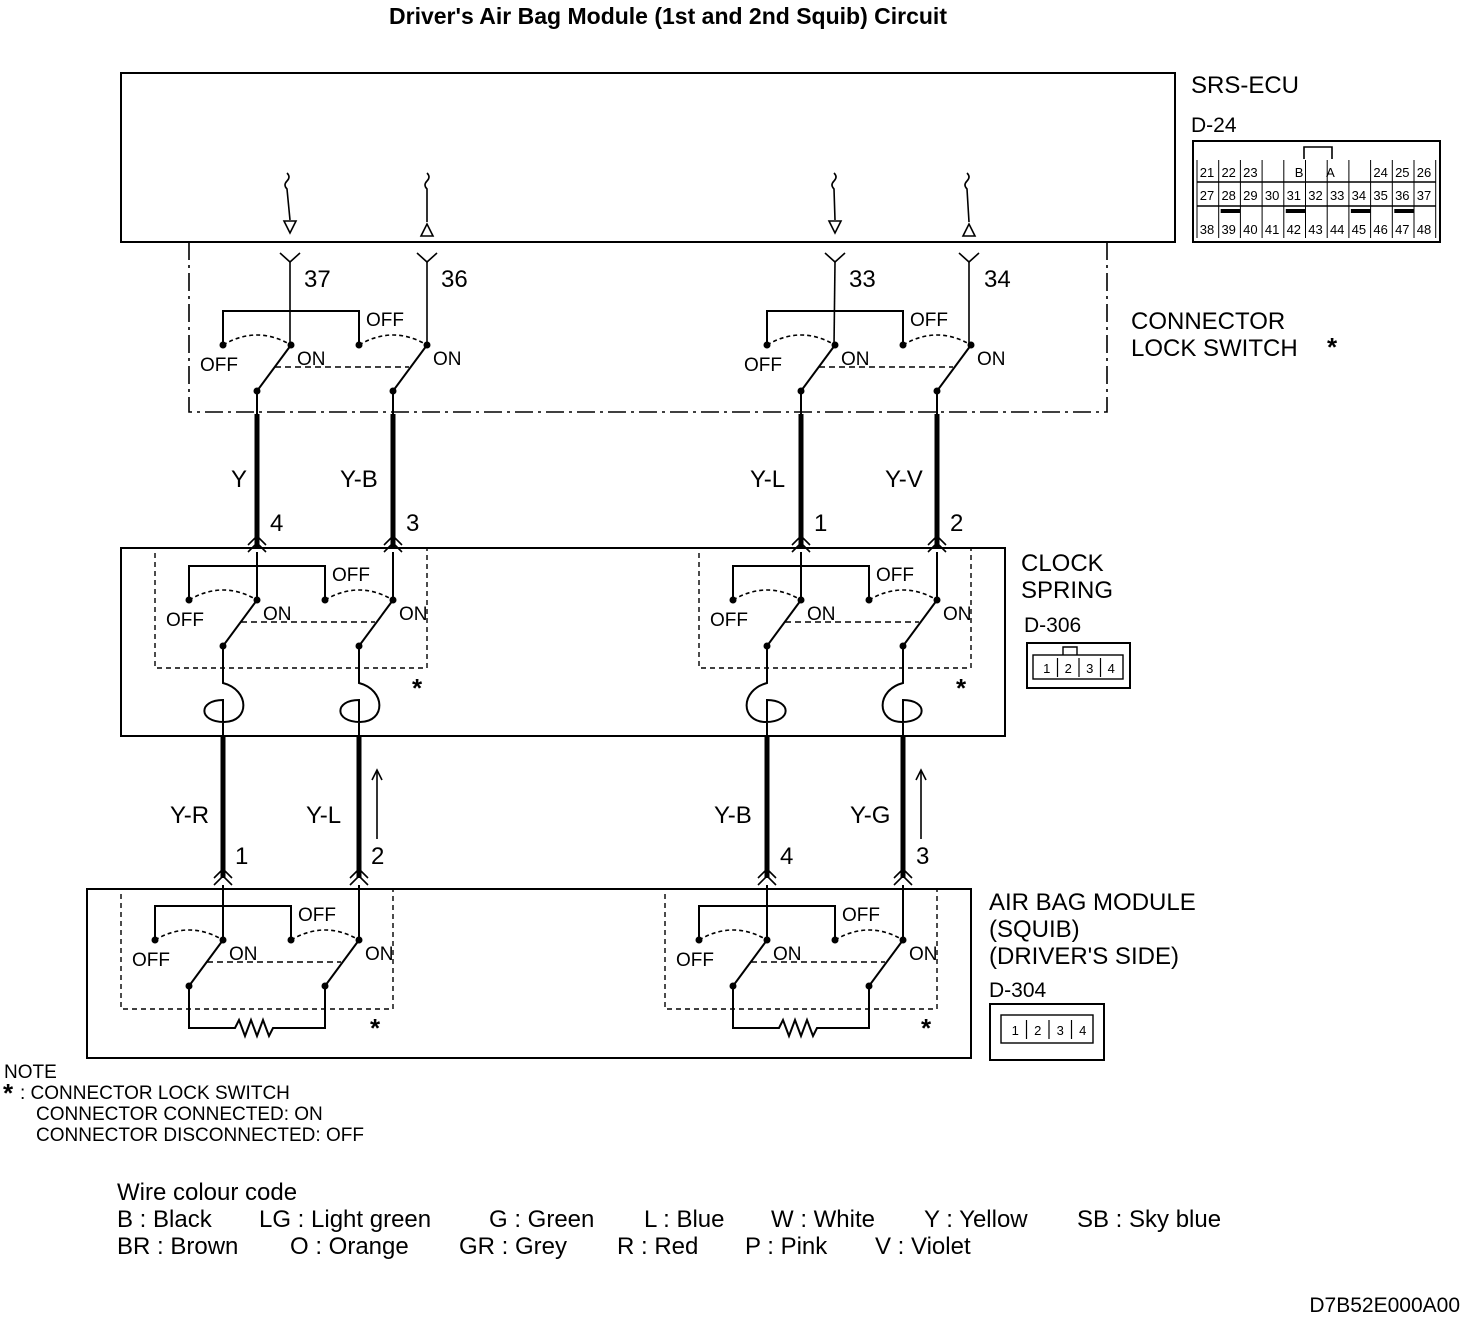  What do you see at coordinates (1245, 85) in the screenshot?
I see `srs-ecu-label: SRS-ECU` at bounding box center [1245, 85].